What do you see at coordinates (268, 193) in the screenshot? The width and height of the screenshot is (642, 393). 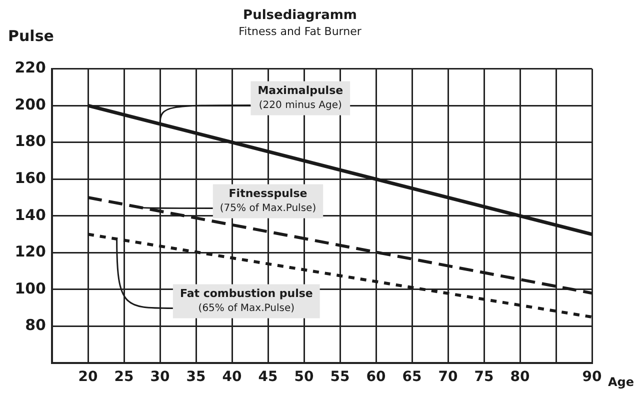 I see `text: Fitnesspulse` at bounding box center [268, 193].